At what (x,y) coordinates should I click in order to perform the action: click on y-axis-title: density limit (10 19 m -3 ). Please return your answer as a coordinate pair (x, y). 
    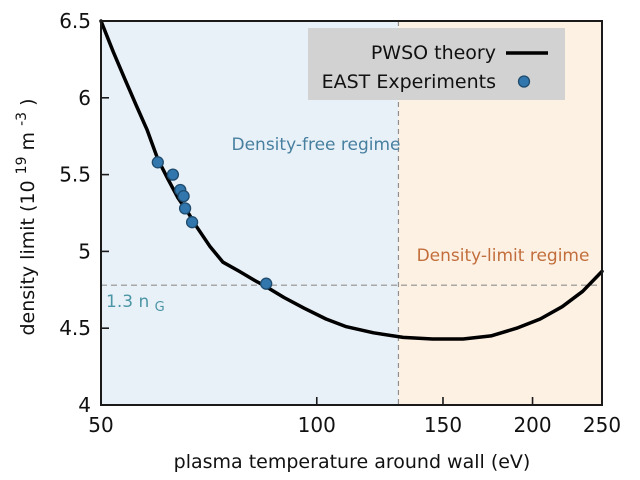
    Looking at the image, I should click on (24, 216).